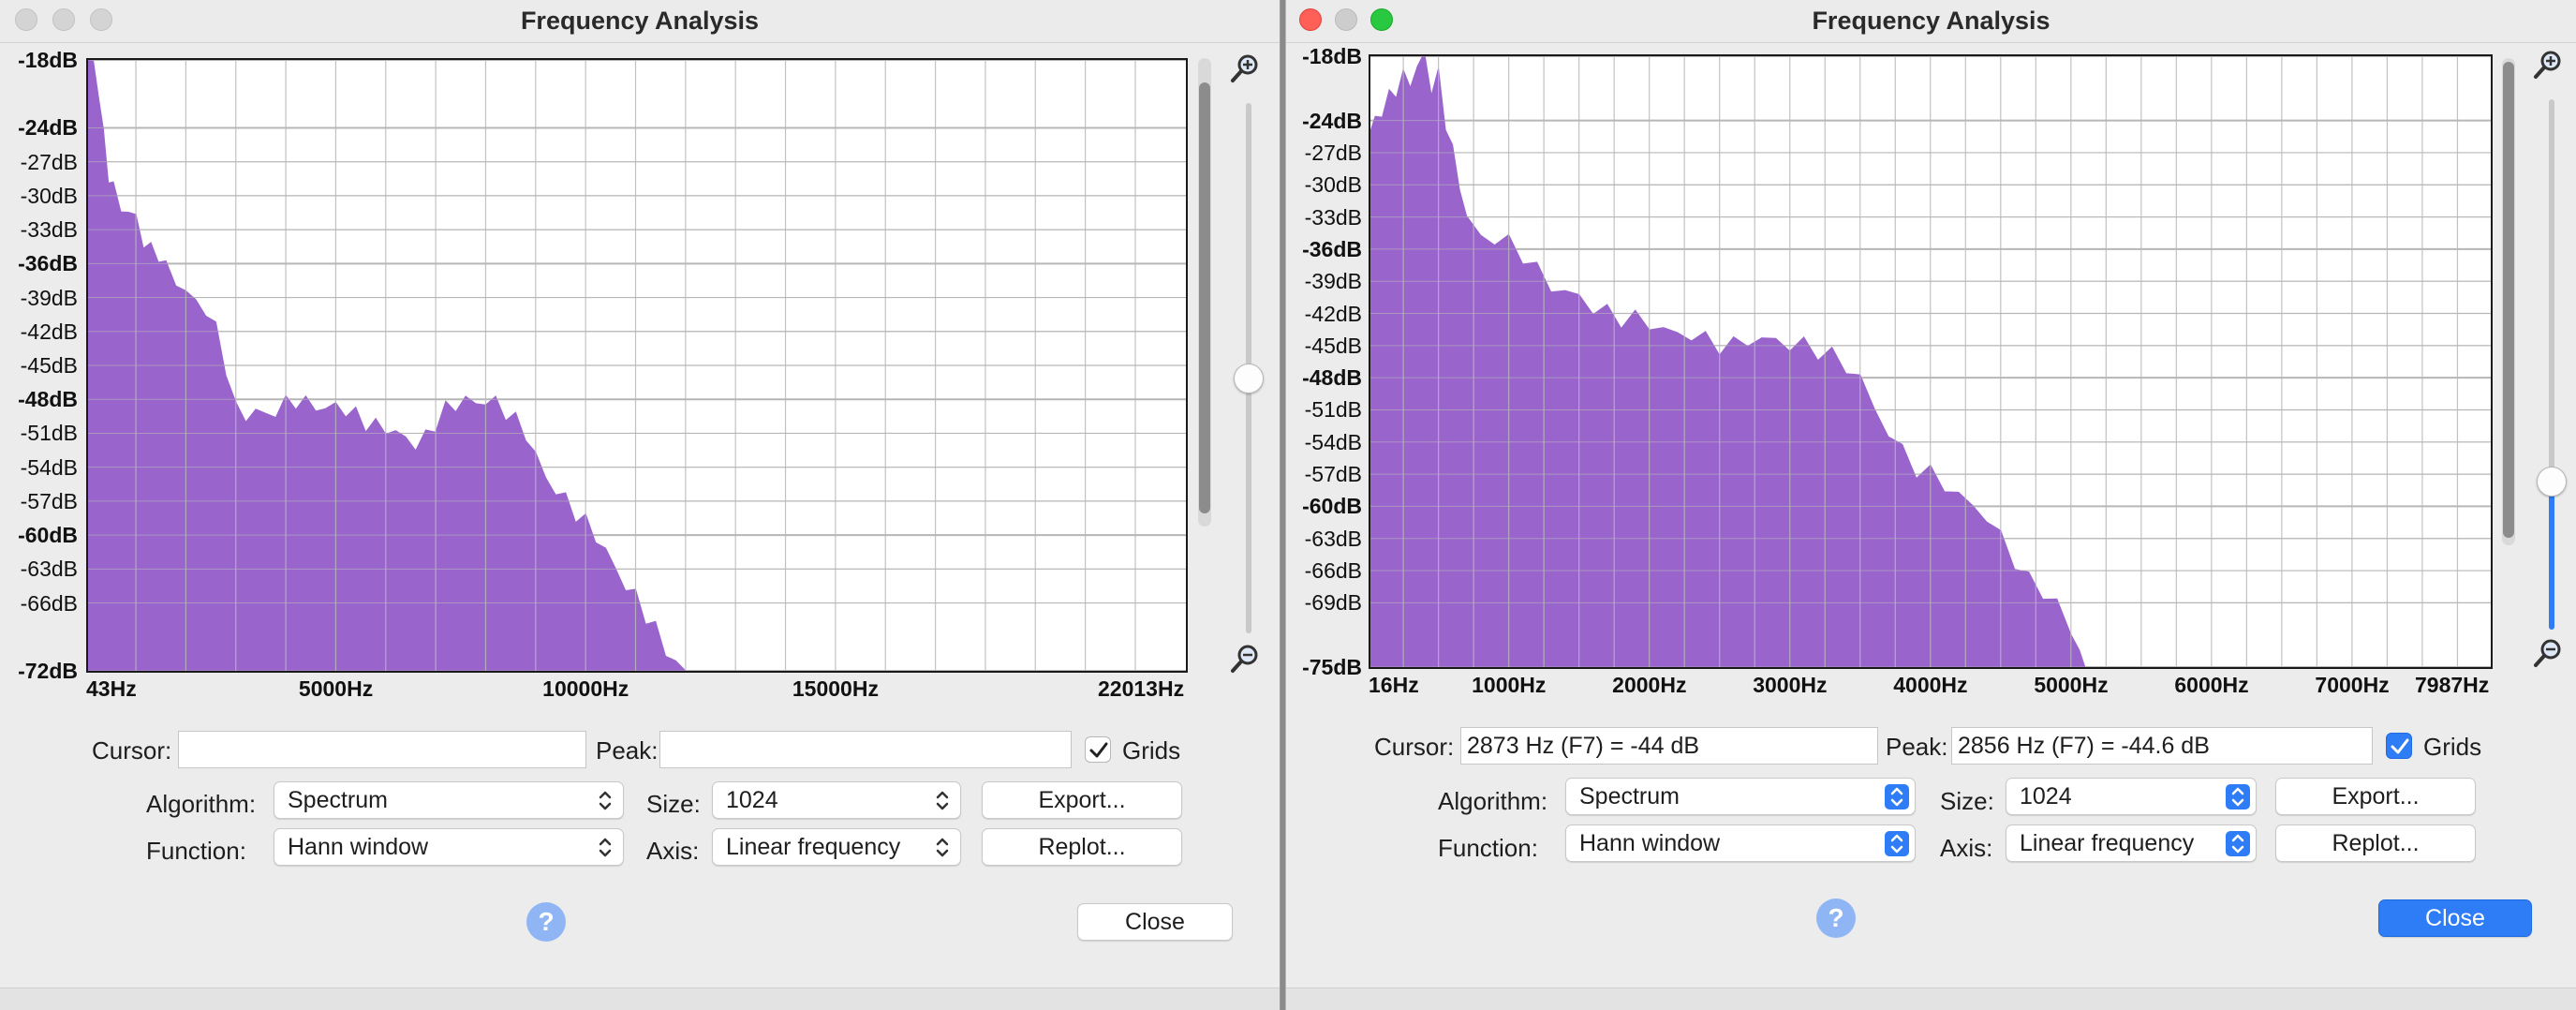 This screenshot has height=1010, width=2576. What do you see at coordinates (1333, 442) in the screenshot?
I see `y-tick-label: -54dB` at bounding box center [1333, 442].